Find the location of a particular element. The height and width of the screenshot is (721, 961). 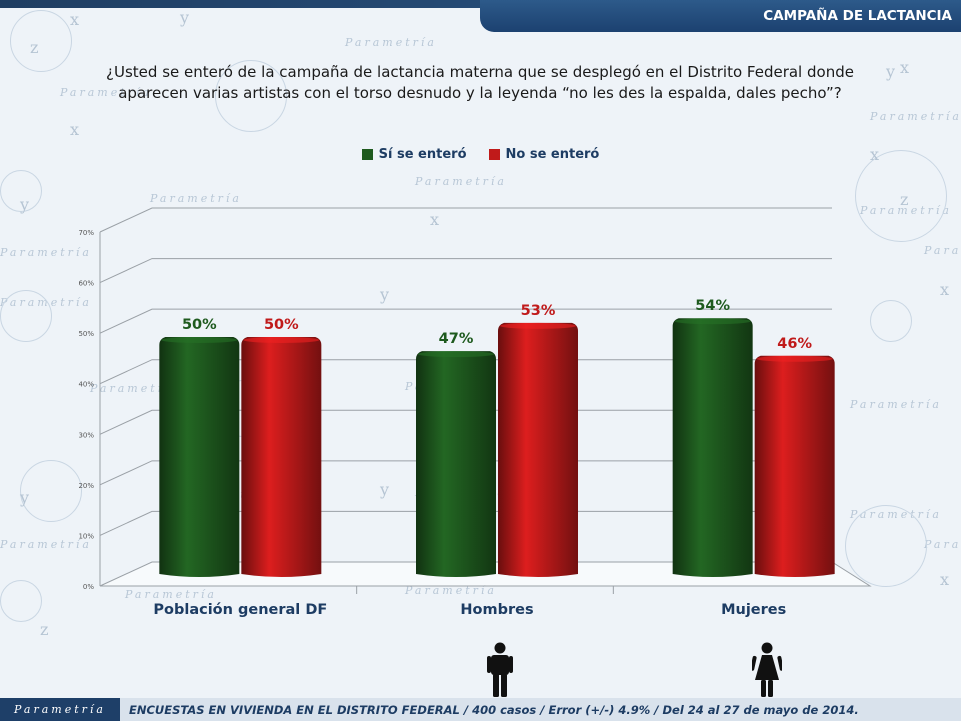

footer-logo: Parametría is located at coordinates (60, 709).